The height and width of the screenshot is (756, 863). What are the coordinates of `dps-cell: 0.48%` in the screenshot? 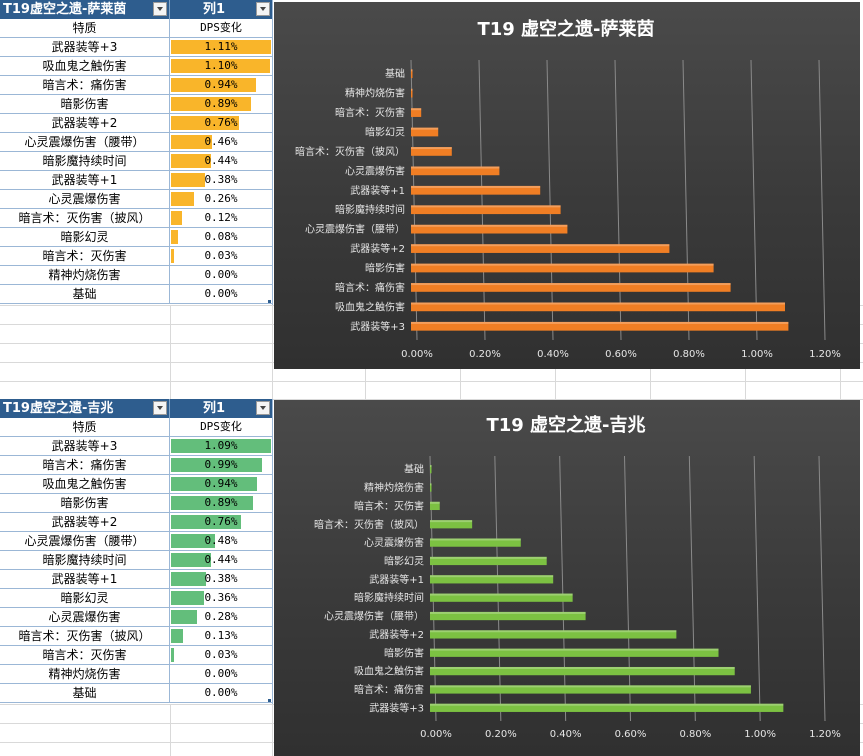 It's located at (221, 541).